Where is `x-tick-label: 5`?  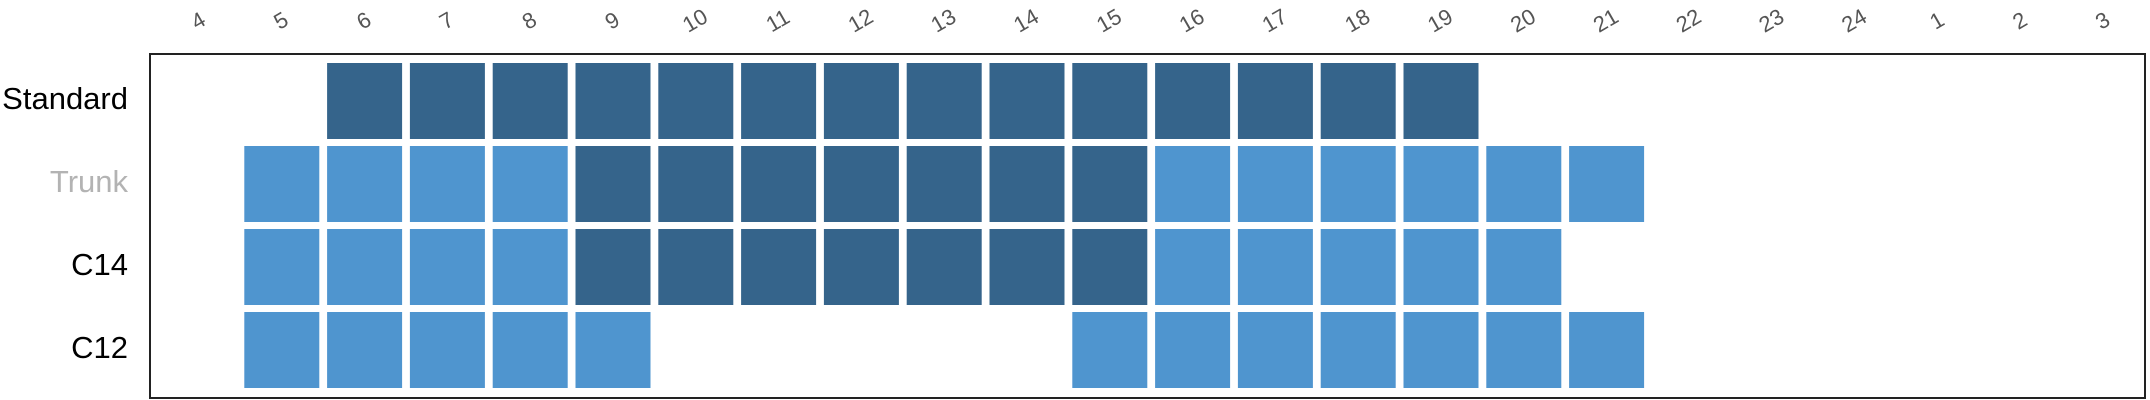 x-tick-label: 5 is located at coordinates (280, 21).